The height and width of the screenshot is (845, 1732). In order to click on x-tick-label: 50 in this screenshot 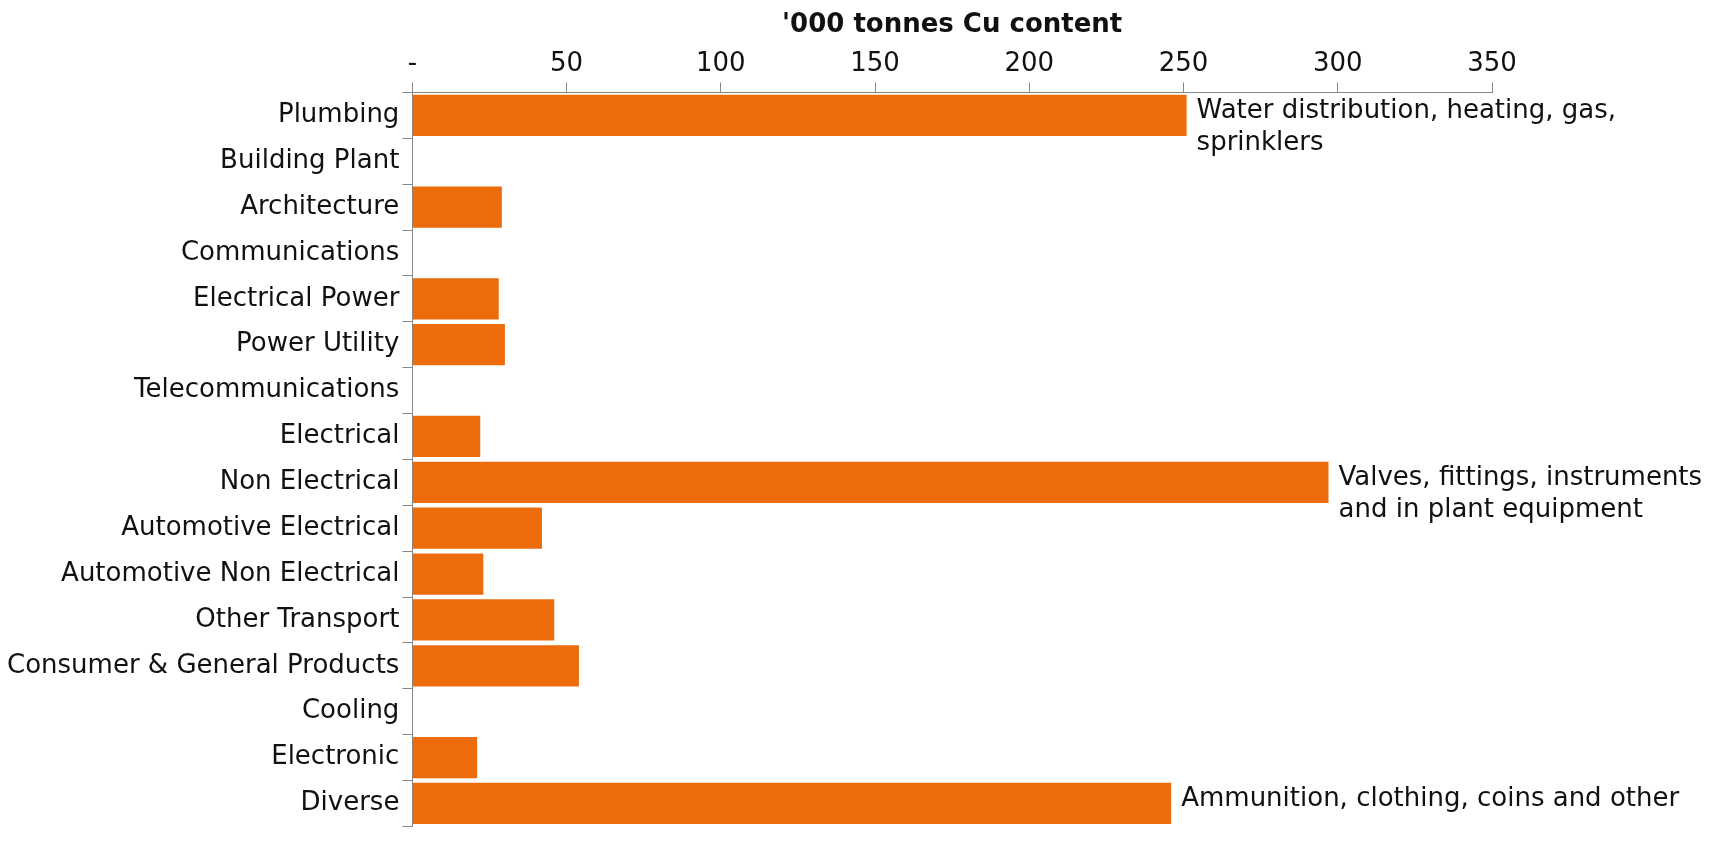, I will do `click(567, 61)`.